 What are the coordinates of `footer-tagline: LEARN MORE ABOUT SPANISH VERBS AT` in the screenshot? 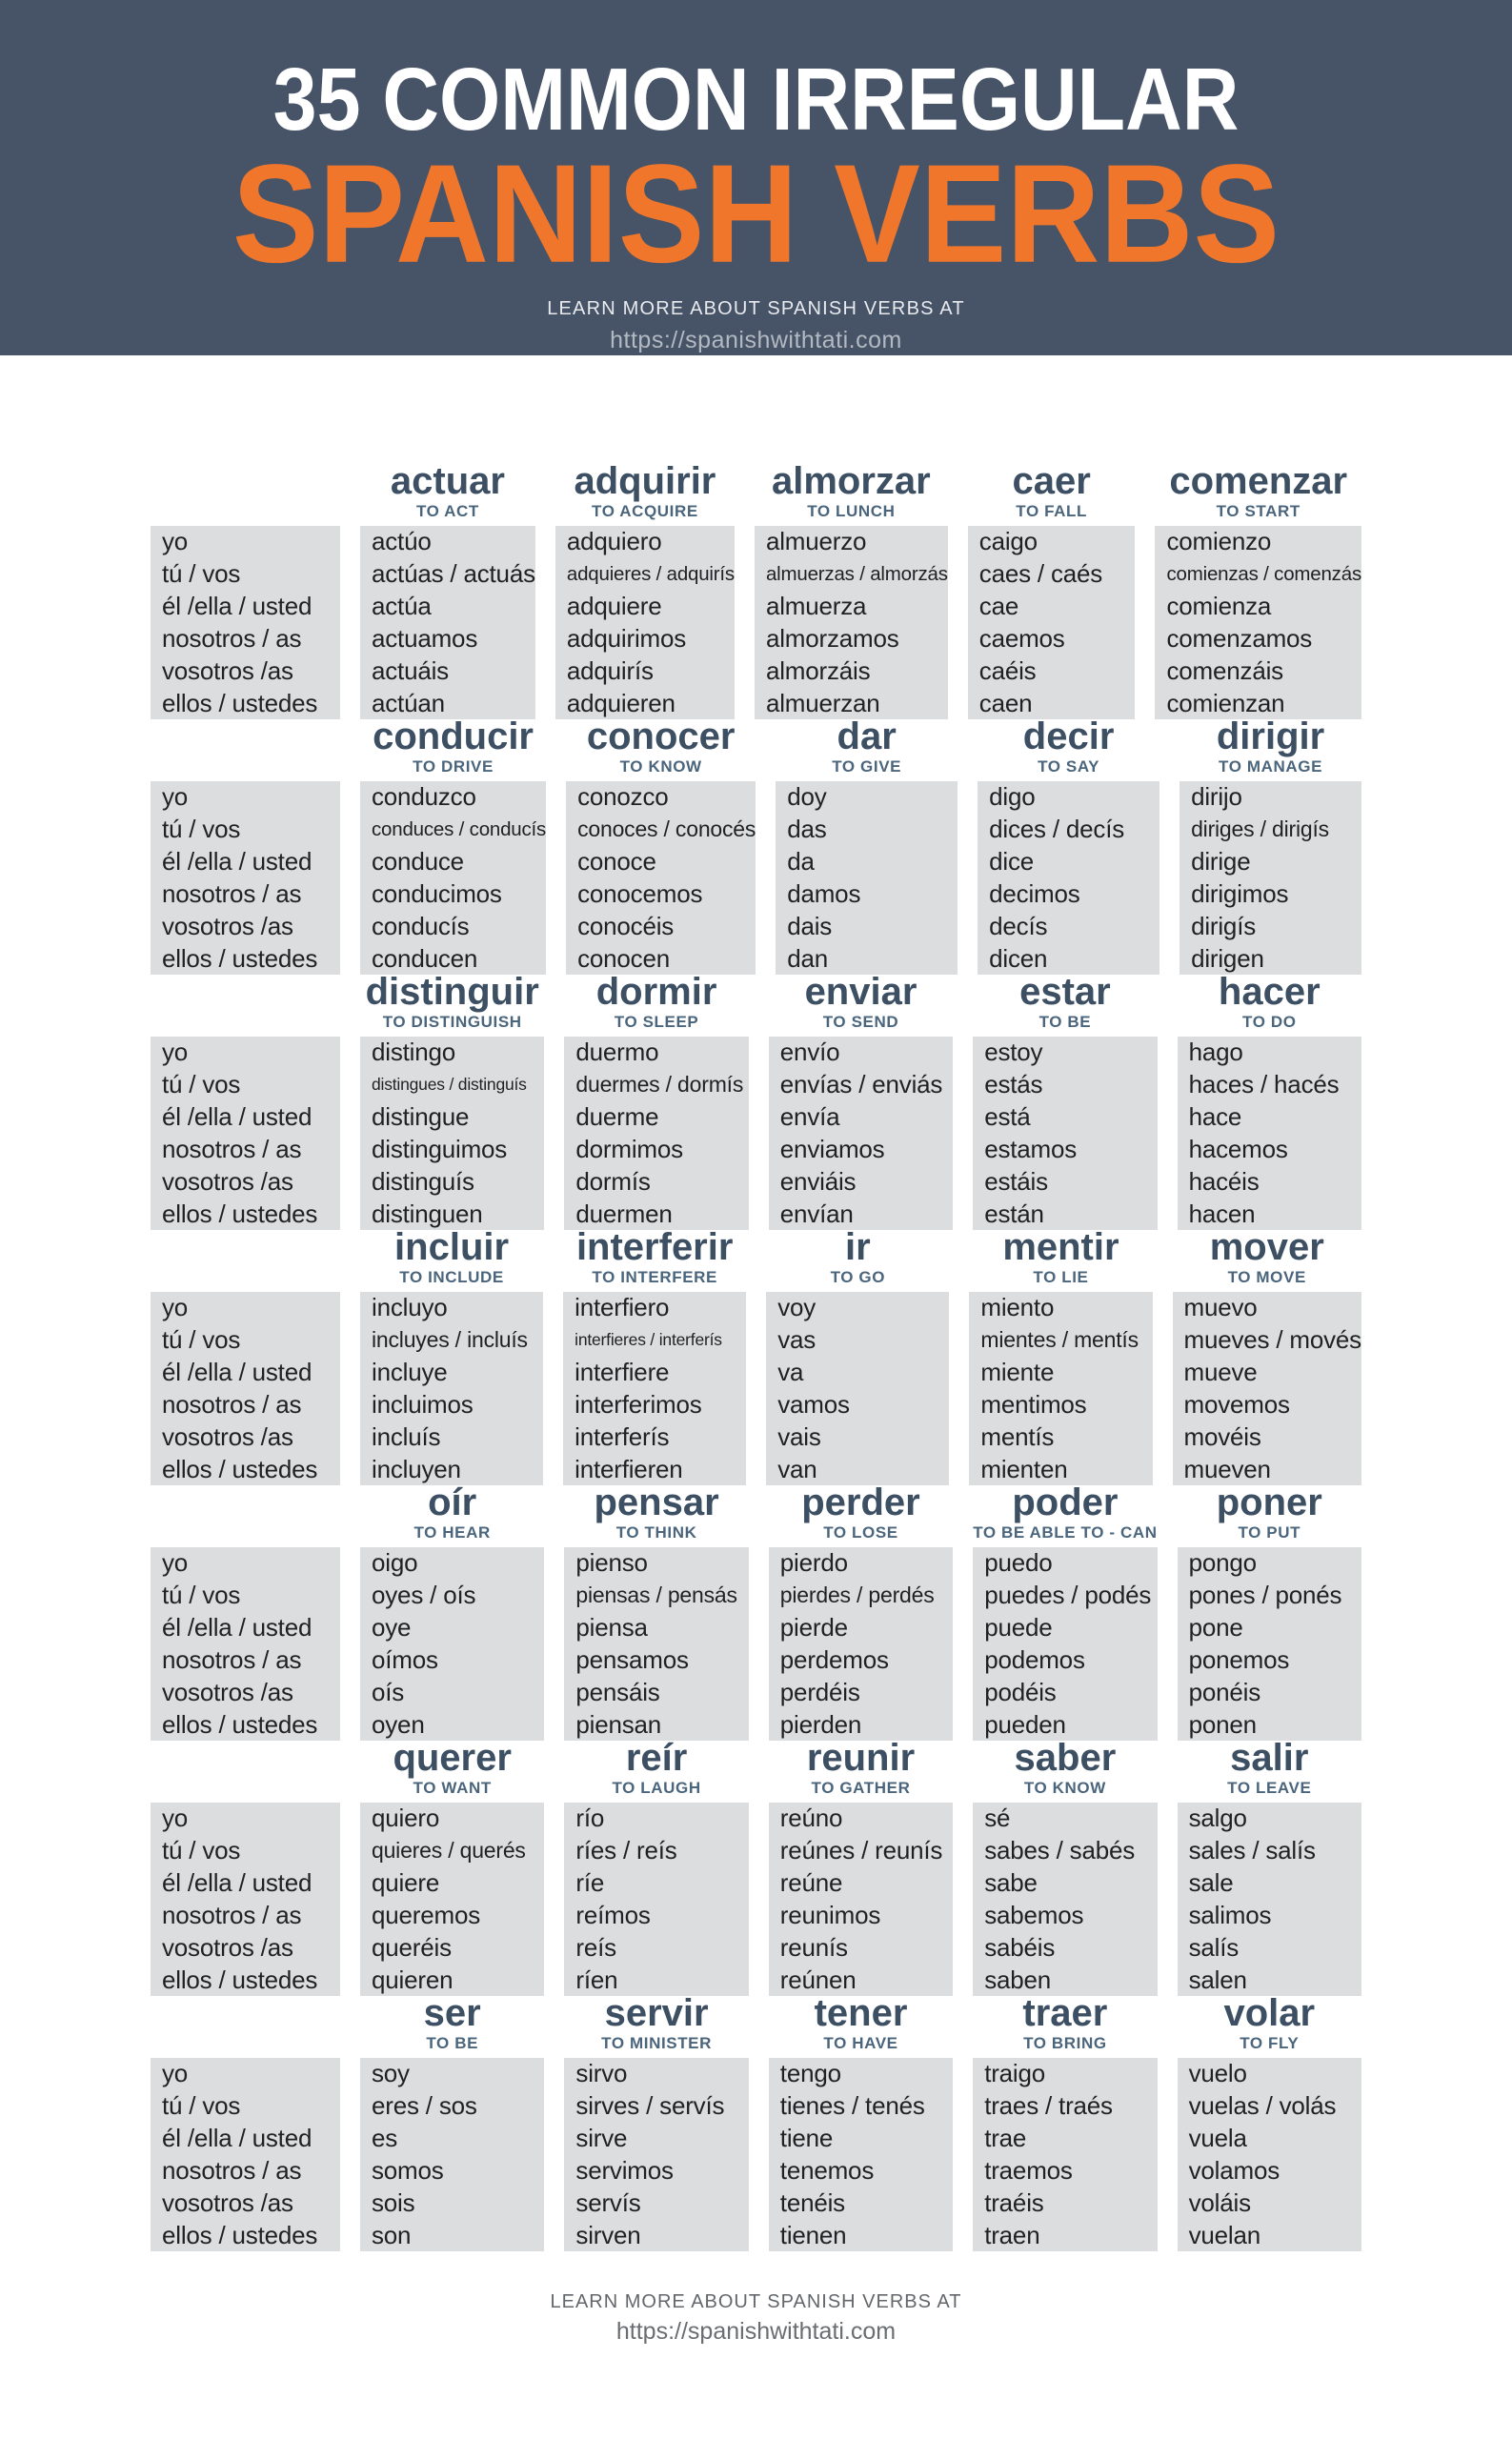 It's located at (756, 2301).